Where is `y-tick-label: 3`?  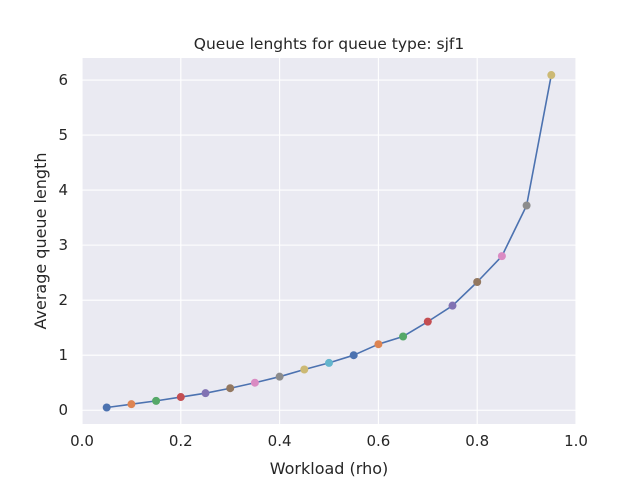 y-tick-label: 3 is located at coordinates (63, 245).